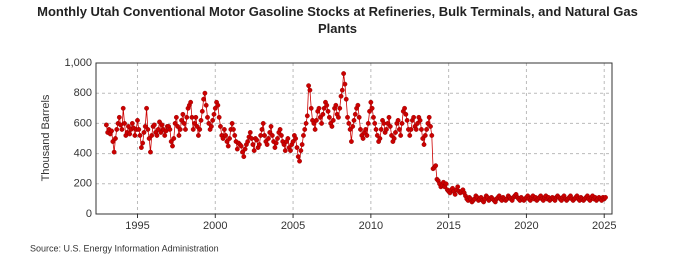  What do you see at coordinates (83, 154) in the screenshot?
I see `y-tick-label: 400` at bounding box center [83, 154].